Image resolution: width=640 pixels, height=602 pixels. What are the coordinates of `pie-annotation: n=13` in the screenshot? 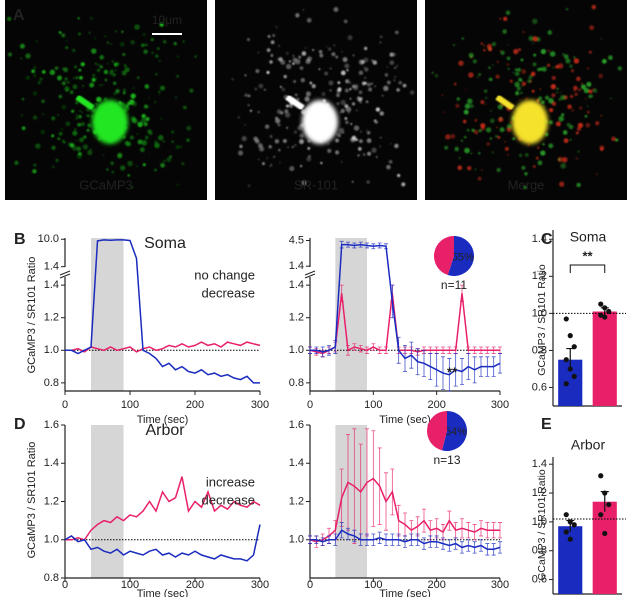 It's located at (446, 460).